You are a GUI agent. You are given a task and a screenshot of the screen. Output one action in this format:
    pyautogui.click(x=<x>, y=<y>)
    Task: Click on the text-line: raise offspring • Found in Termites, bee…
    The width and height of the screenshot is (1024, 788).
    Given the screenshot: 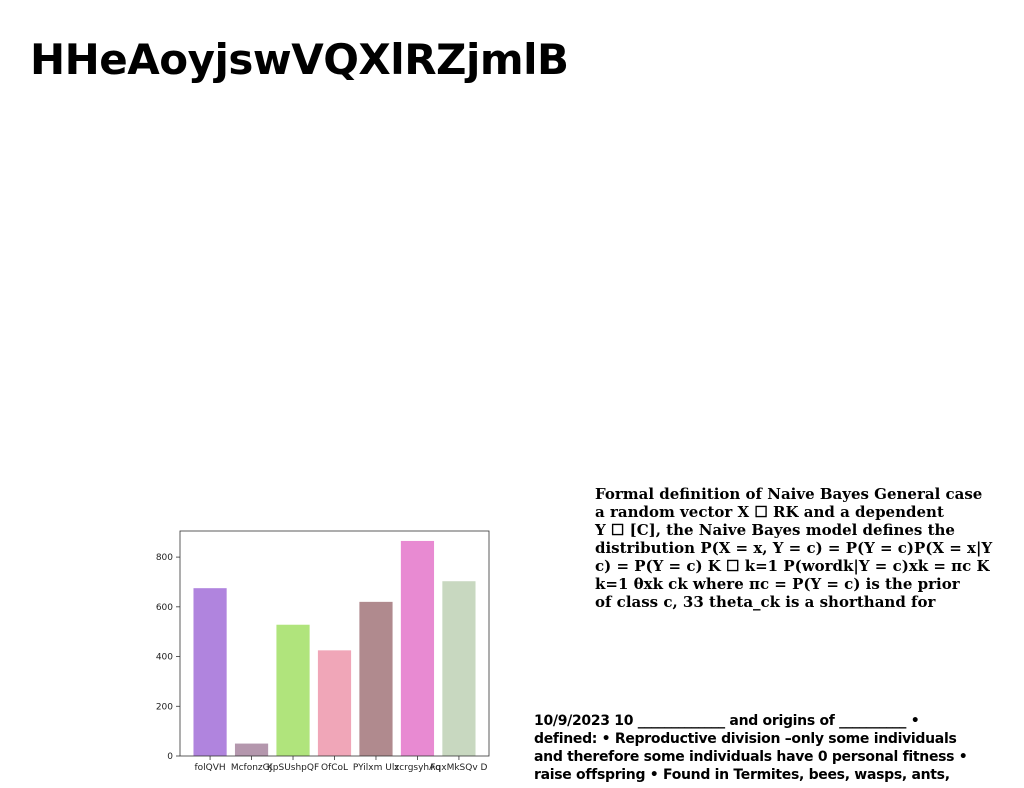 What is the action you would take?
    pyautogui.click(x=742, y=775)
    